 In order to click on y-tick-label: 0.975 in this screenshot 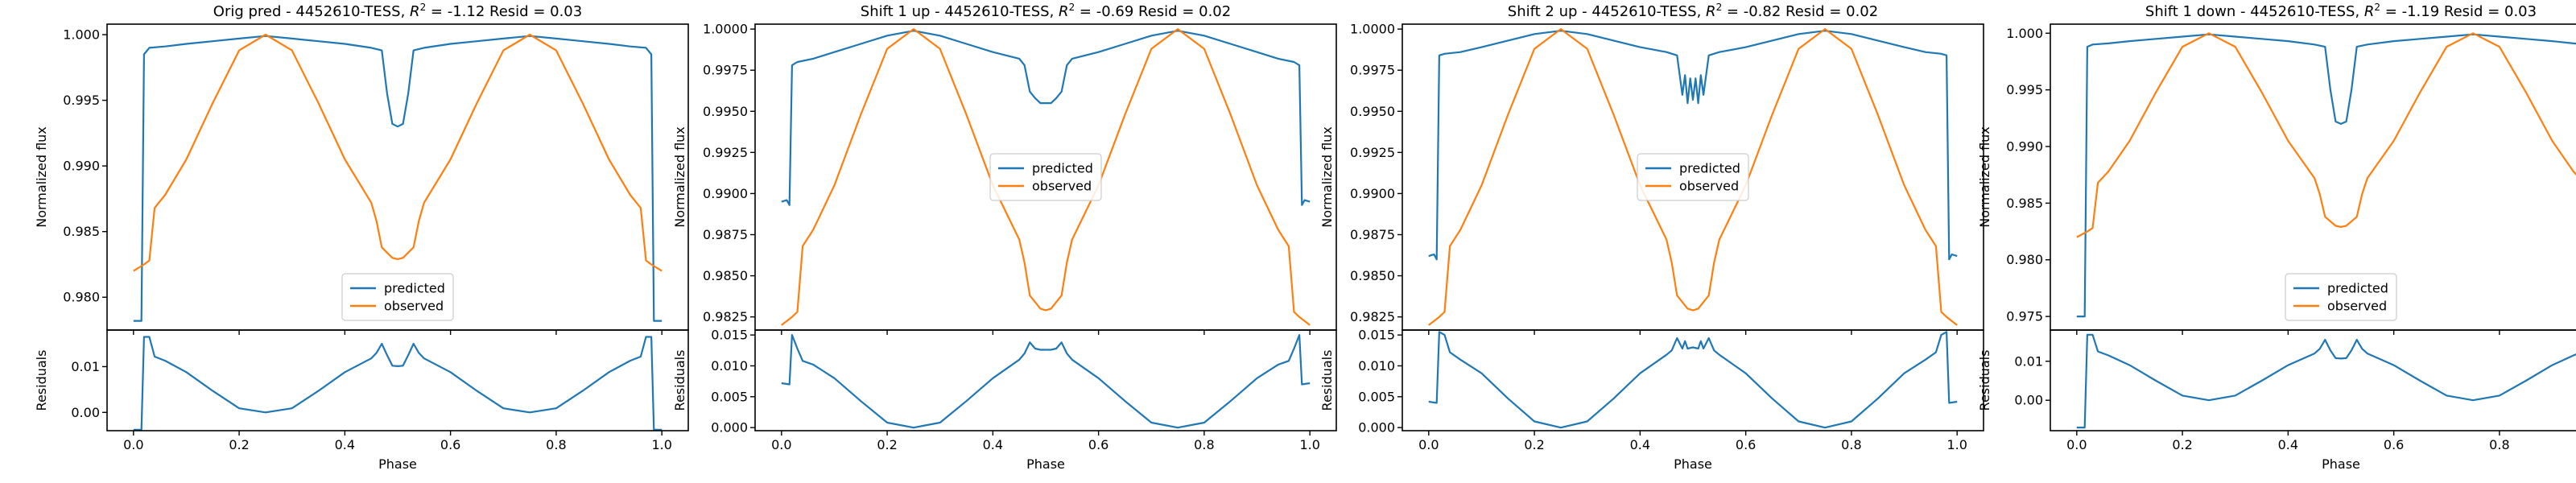, I will do `click(2024, 316)`.